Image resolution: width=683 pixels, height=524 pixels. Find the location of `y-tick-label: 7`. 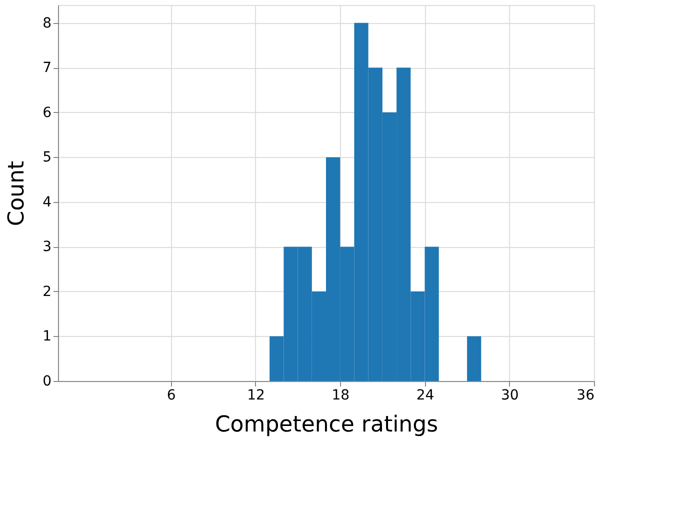

y-tick-label: 7 is located at coordinates (47, 68).